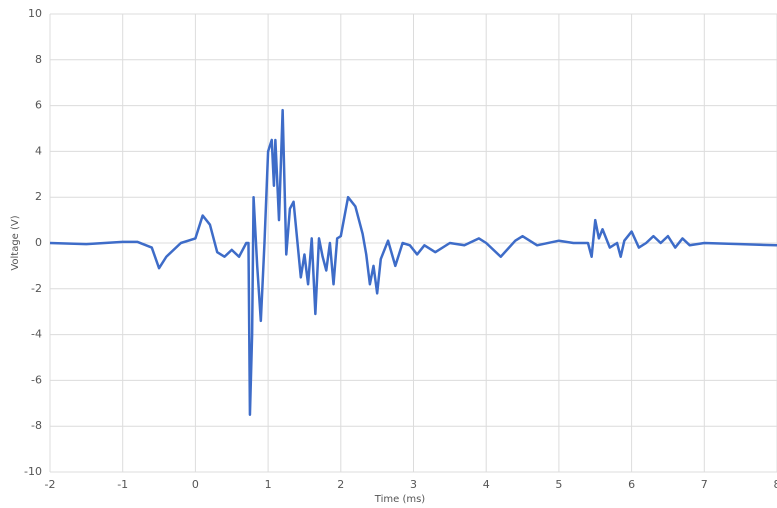  What do you see at coordinates (631, 484) in the screenshot?
I see `x-tick-label: 6` at bounding box center [631, 484].